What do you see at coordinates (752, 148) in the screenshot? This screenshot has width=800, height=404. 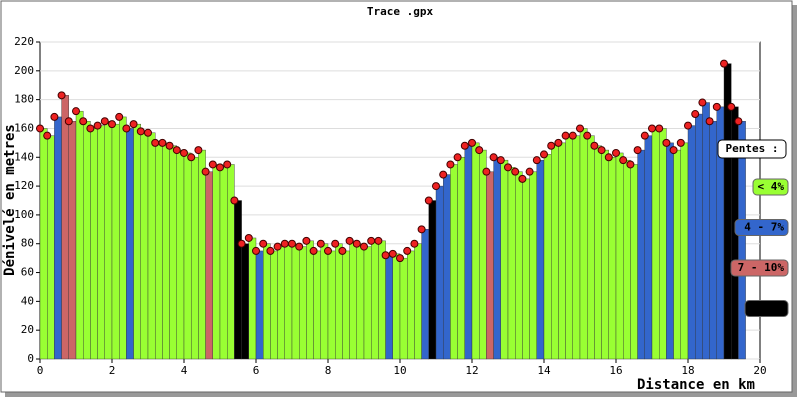 I see `legend-title: Pentes :` at bounding box center [752, 148].